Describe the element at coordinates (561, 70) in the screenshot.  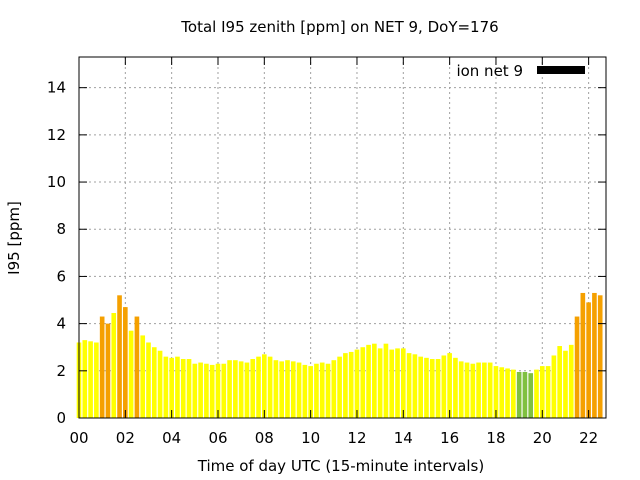
I see `legend-swatch` at that location.